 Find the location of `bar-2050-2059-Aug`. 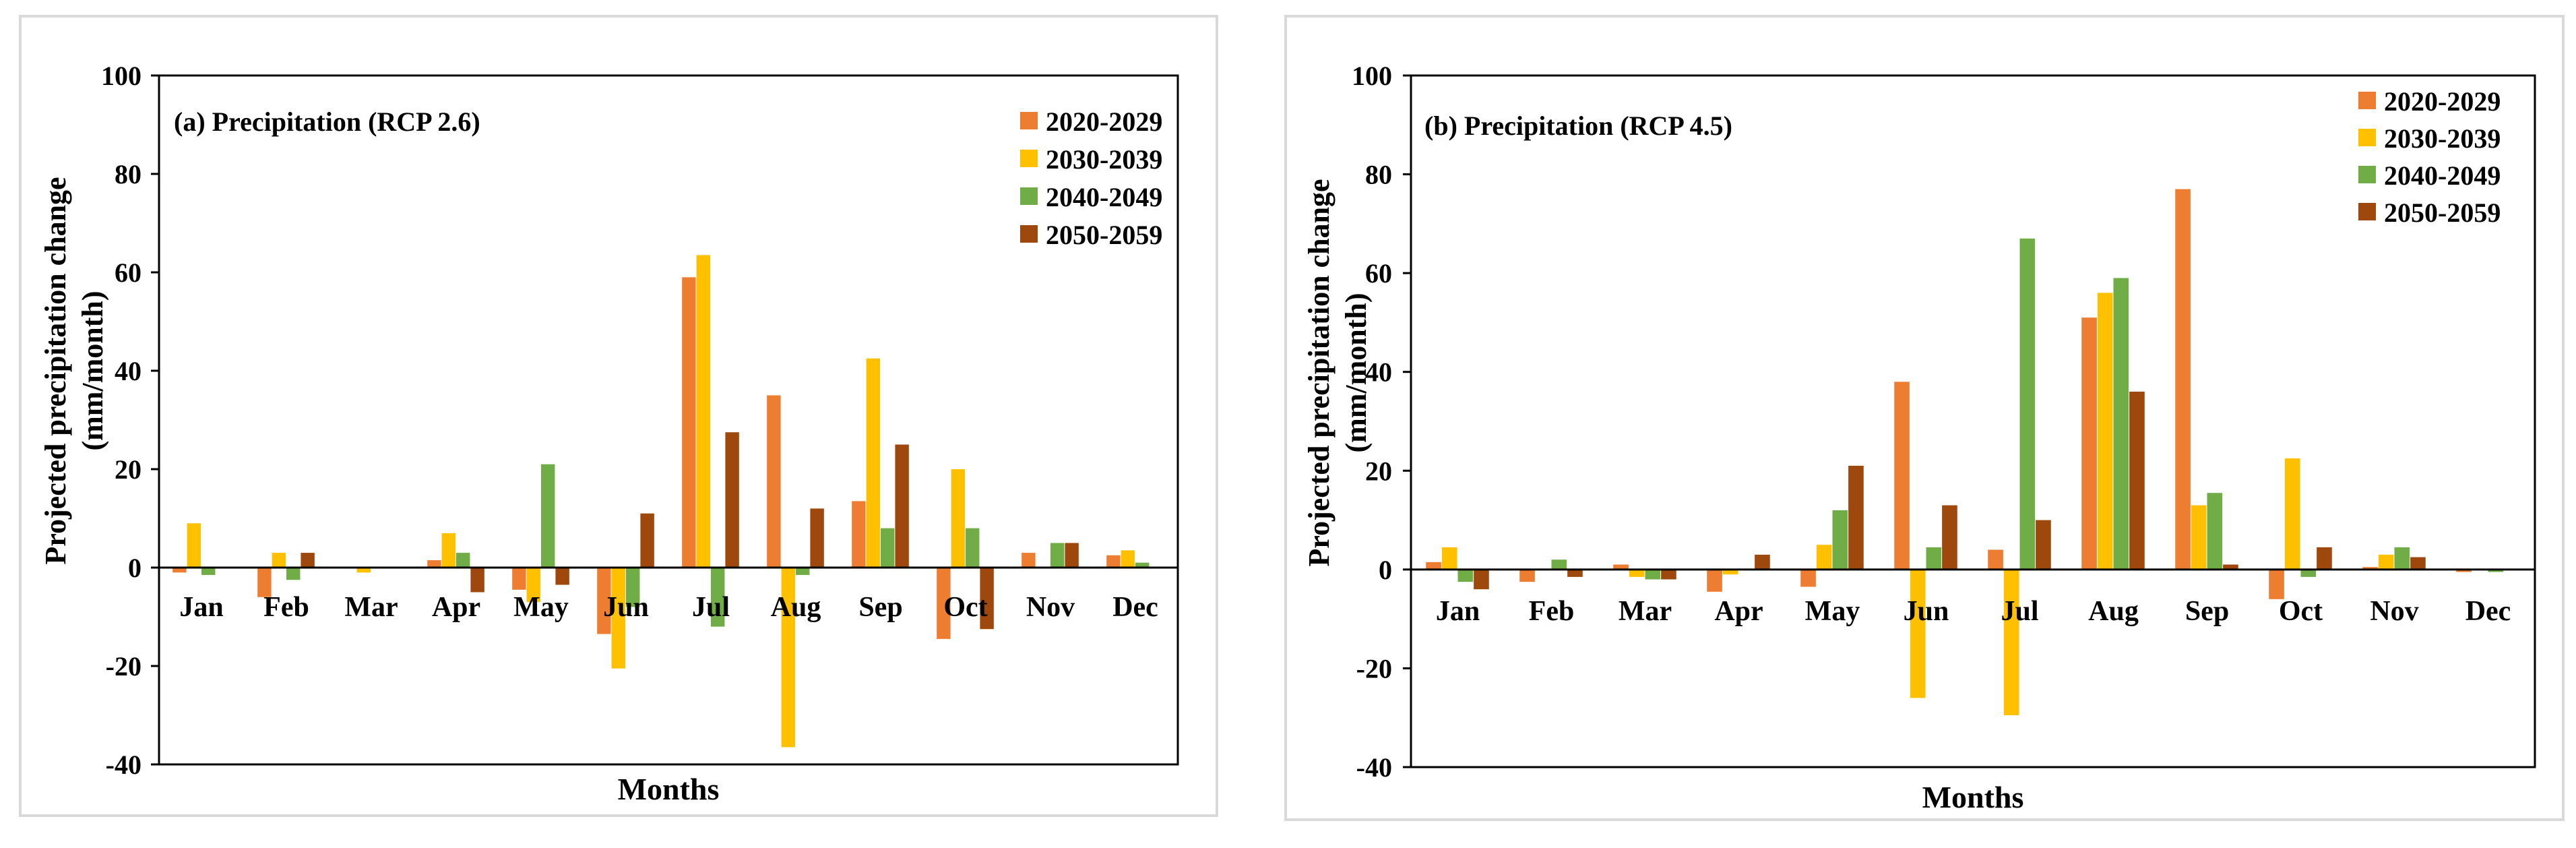

bar-2050-2059-Aug is located at coordinates (817, 538).